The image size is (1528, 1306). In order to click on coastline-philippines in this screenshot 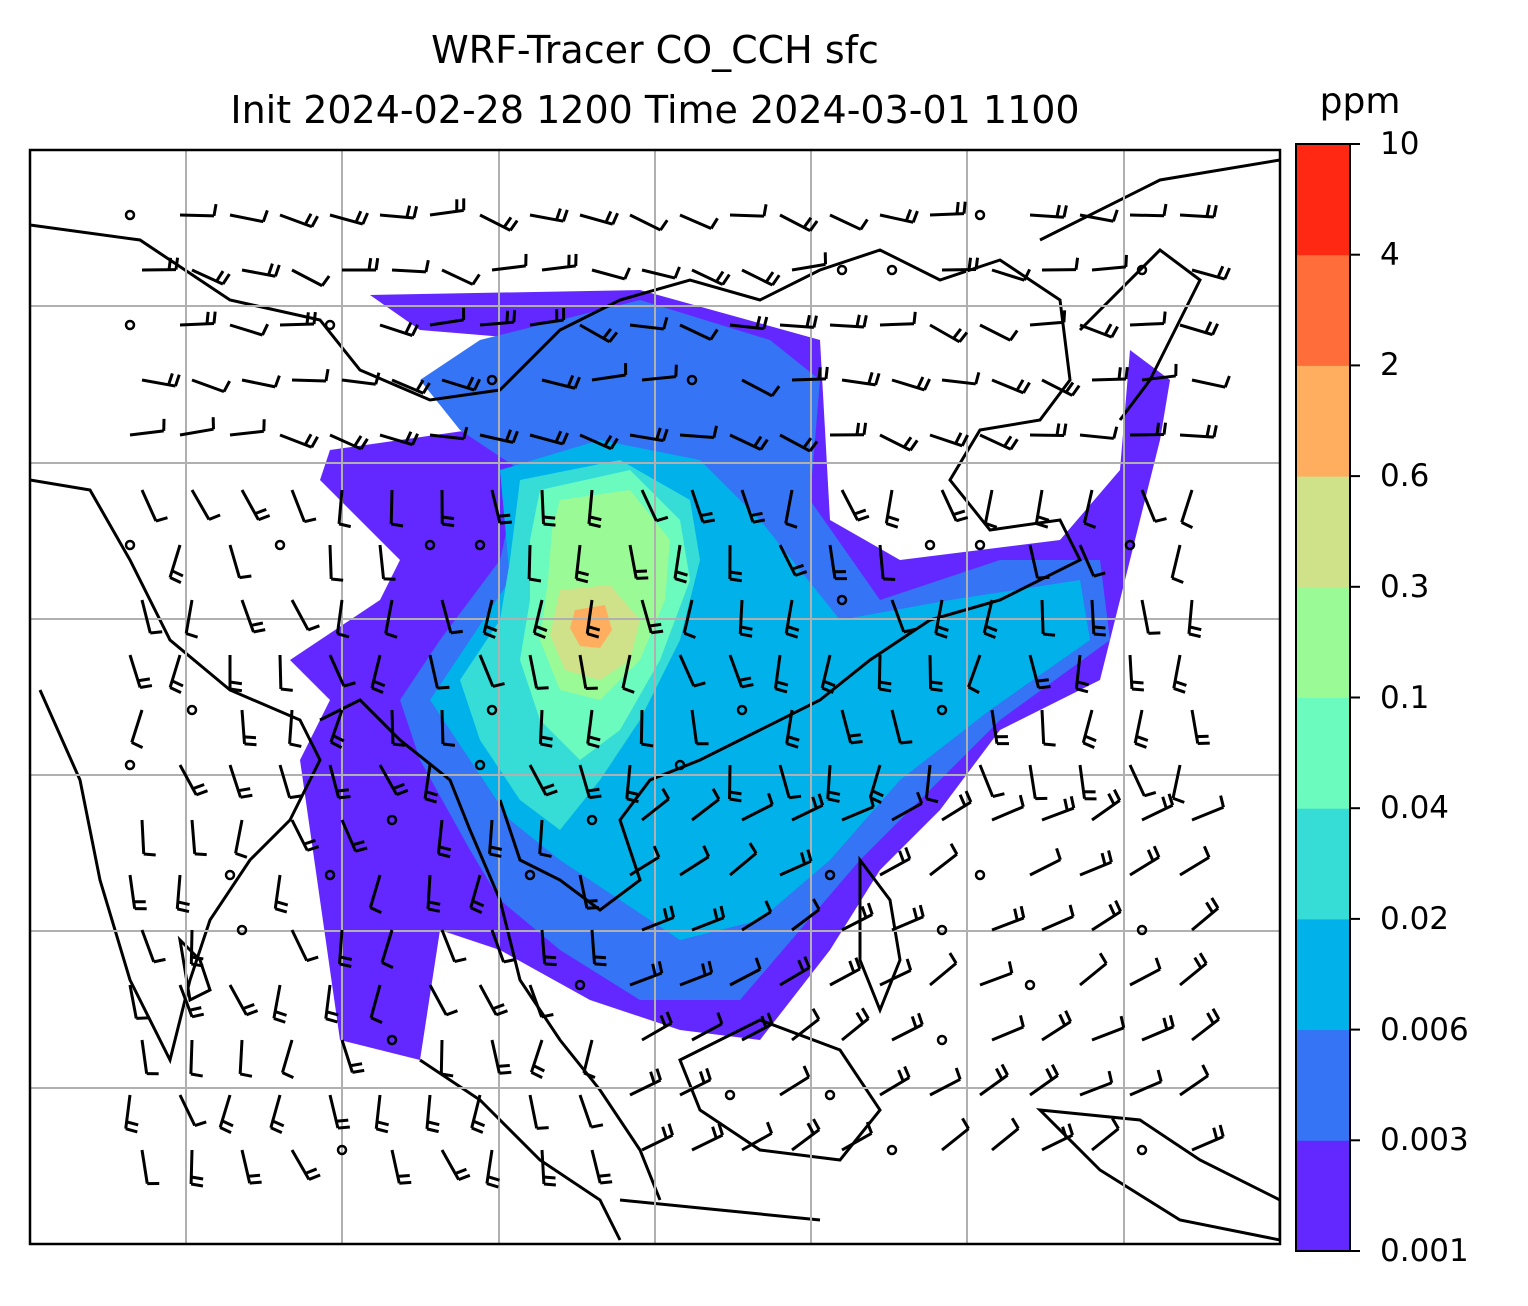, I will do `click(880, 935)`.